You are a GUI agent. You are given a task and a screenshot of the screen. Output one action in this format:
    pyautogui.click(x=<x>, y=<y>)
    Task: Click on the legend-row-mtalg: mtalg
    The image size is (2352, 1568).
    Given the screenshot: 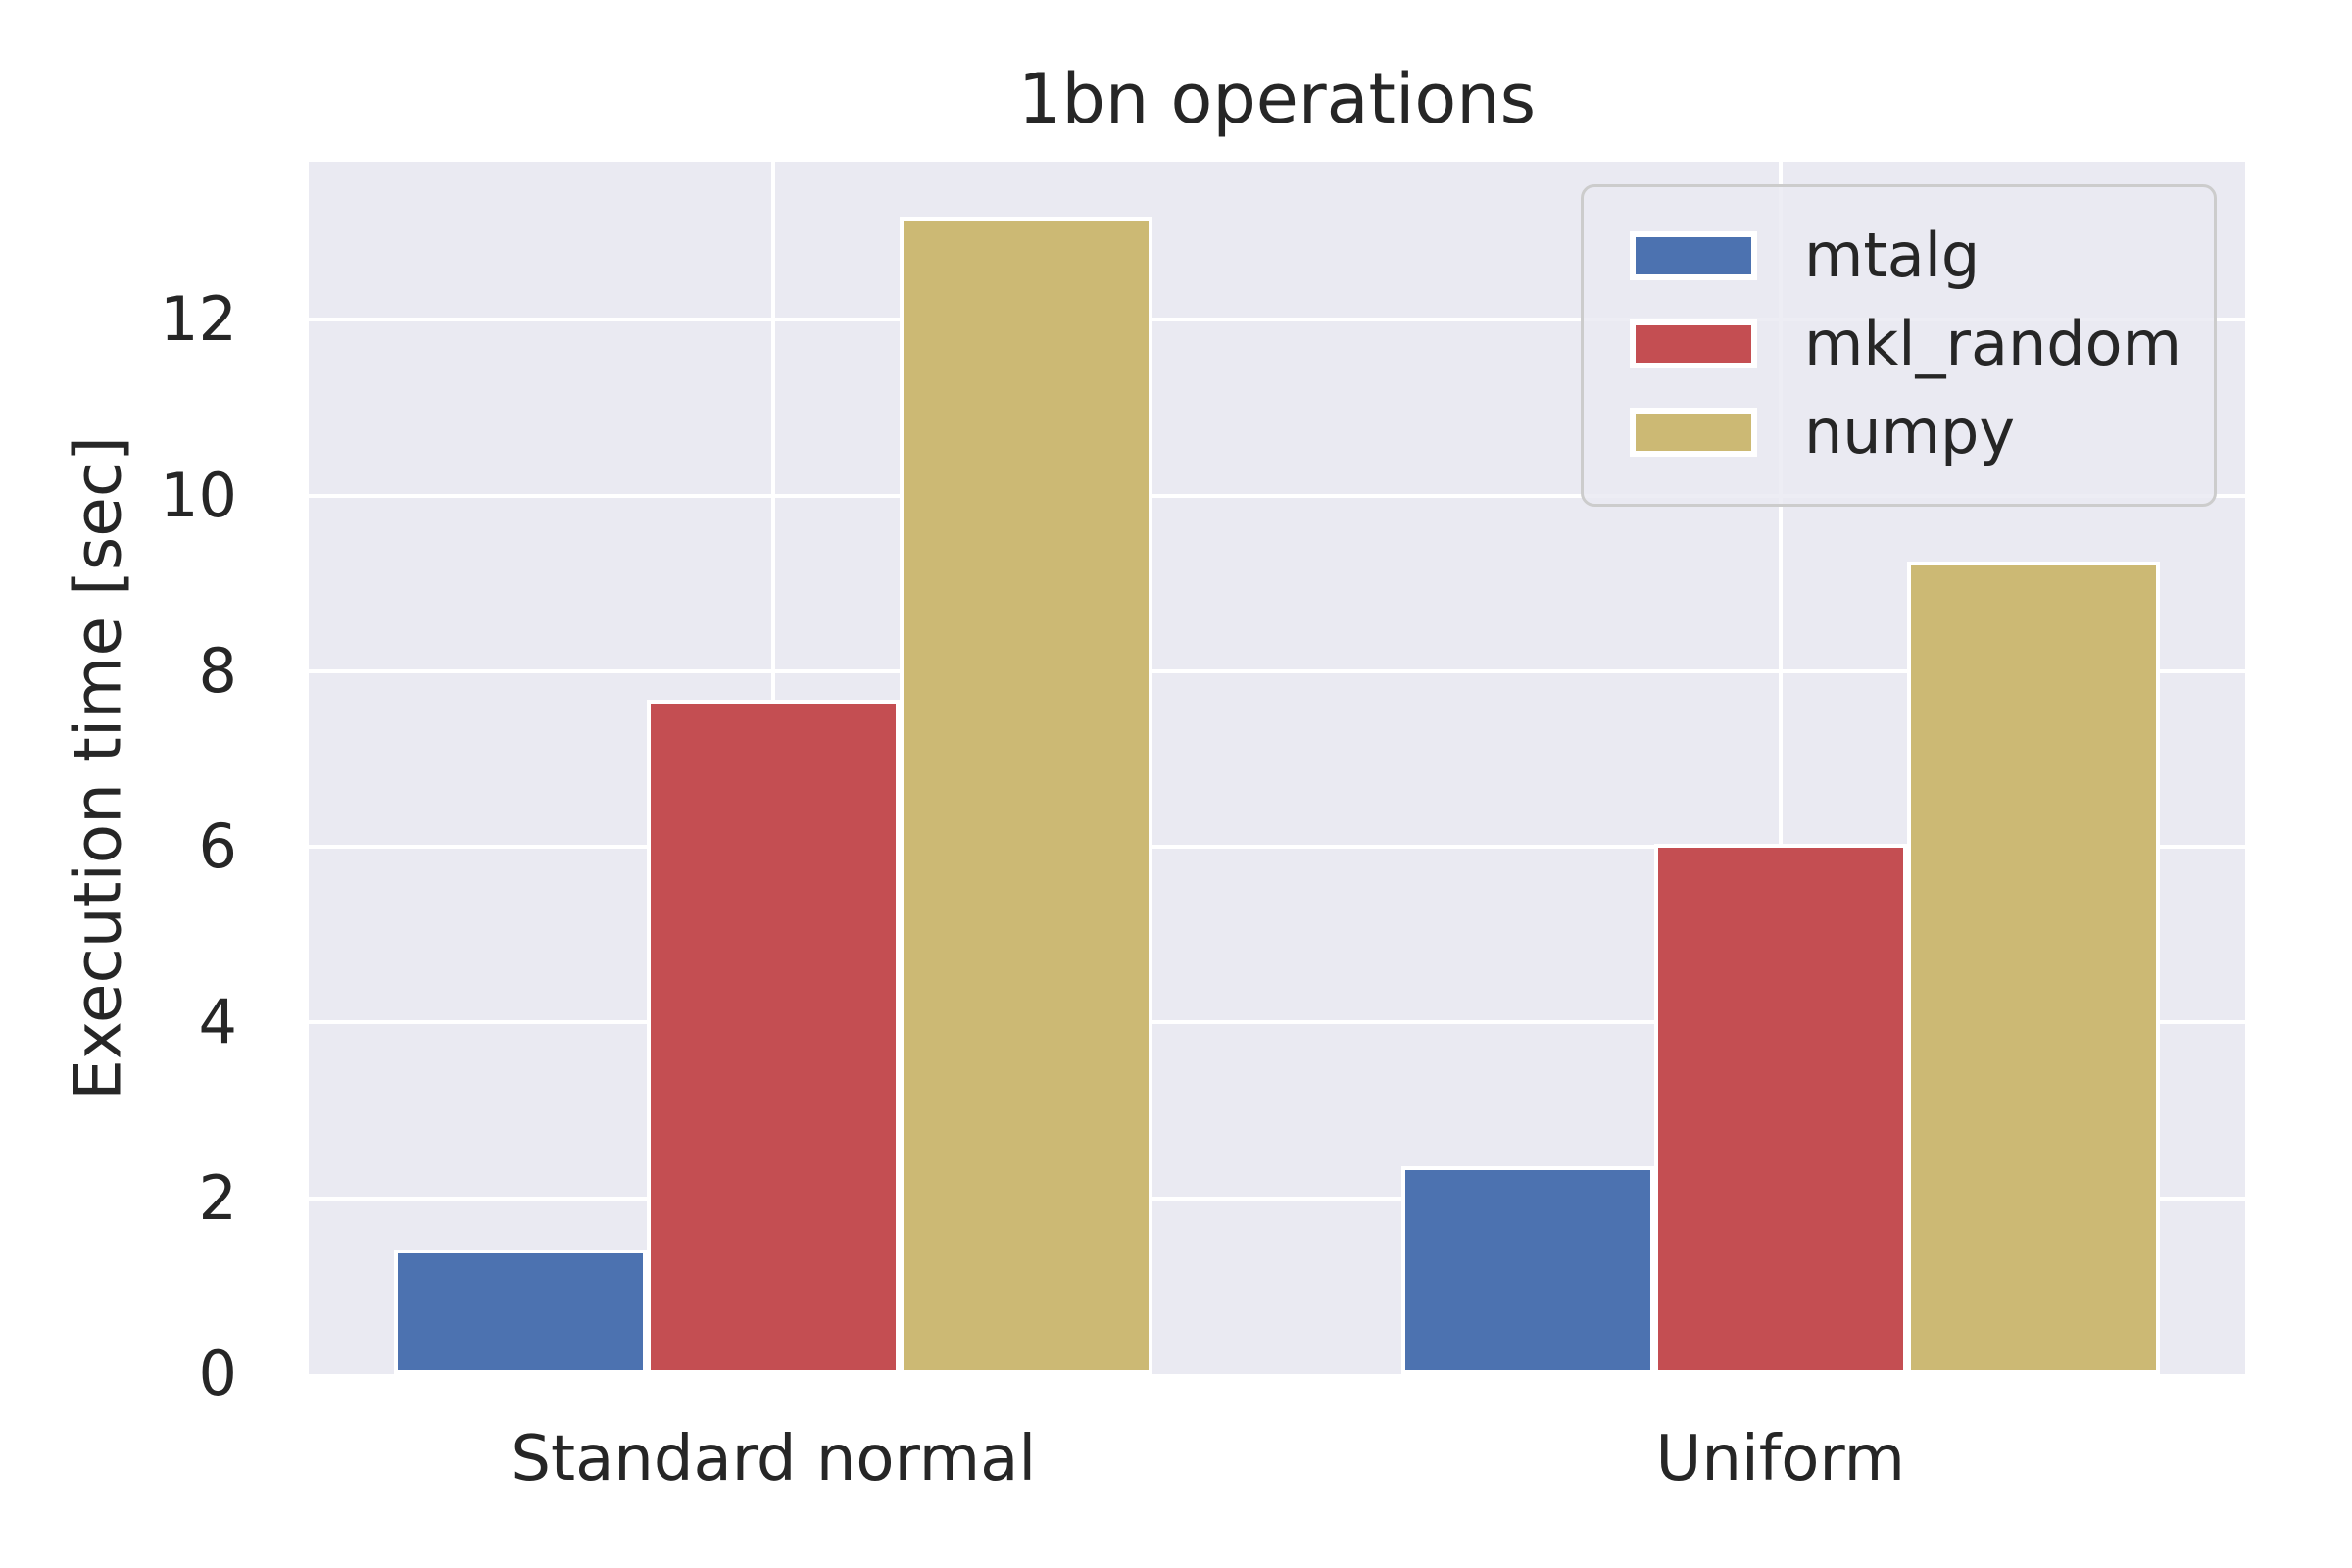 What is the action you would take?
    pyautogui.click(x=1922, y=255)
    